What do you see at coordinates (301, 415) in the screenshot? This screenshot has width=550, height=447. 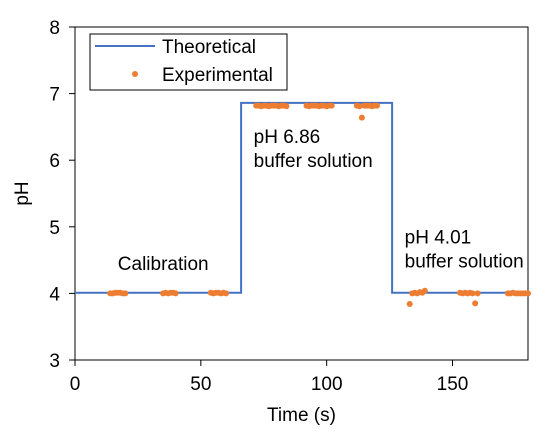 I see `x-axis-title: Time (s)` at bounding box center [301, 415].